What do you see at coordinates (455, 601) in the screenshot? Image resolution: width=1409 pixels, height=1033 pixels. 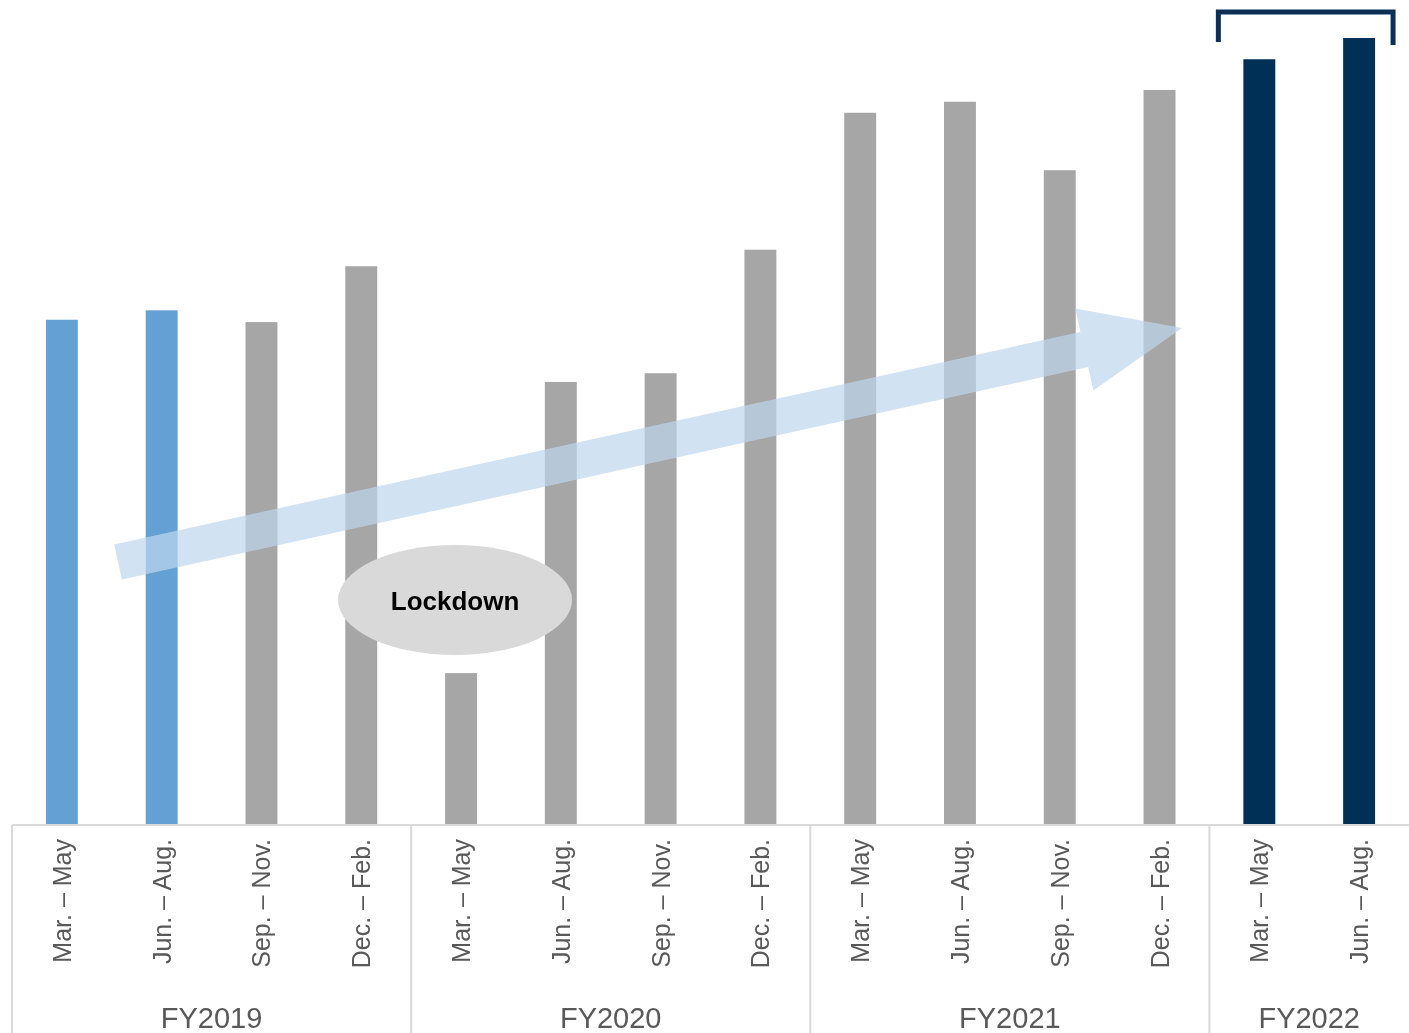 I see `annotation: Lockdown` at bounding box center [455, 601].